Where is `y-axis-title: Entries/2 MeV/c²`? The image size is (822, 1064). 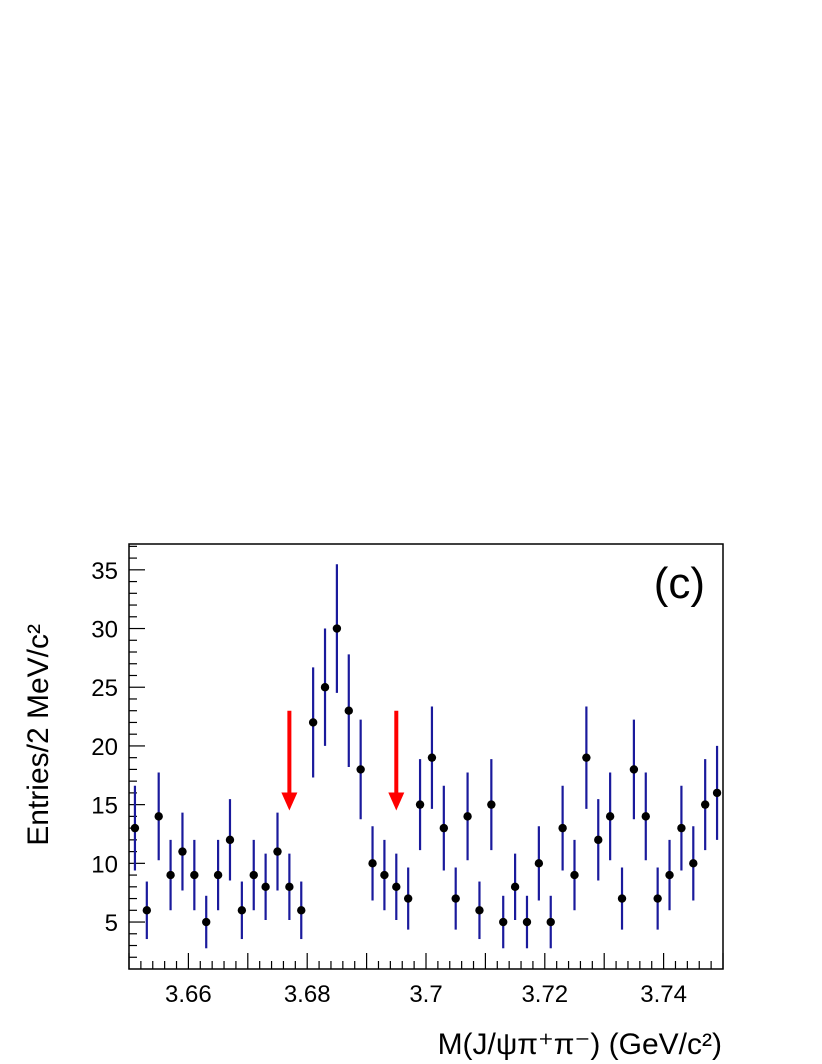
y-axis-title: Entries/2 MeV/c² is located at coordinates (38, 735).